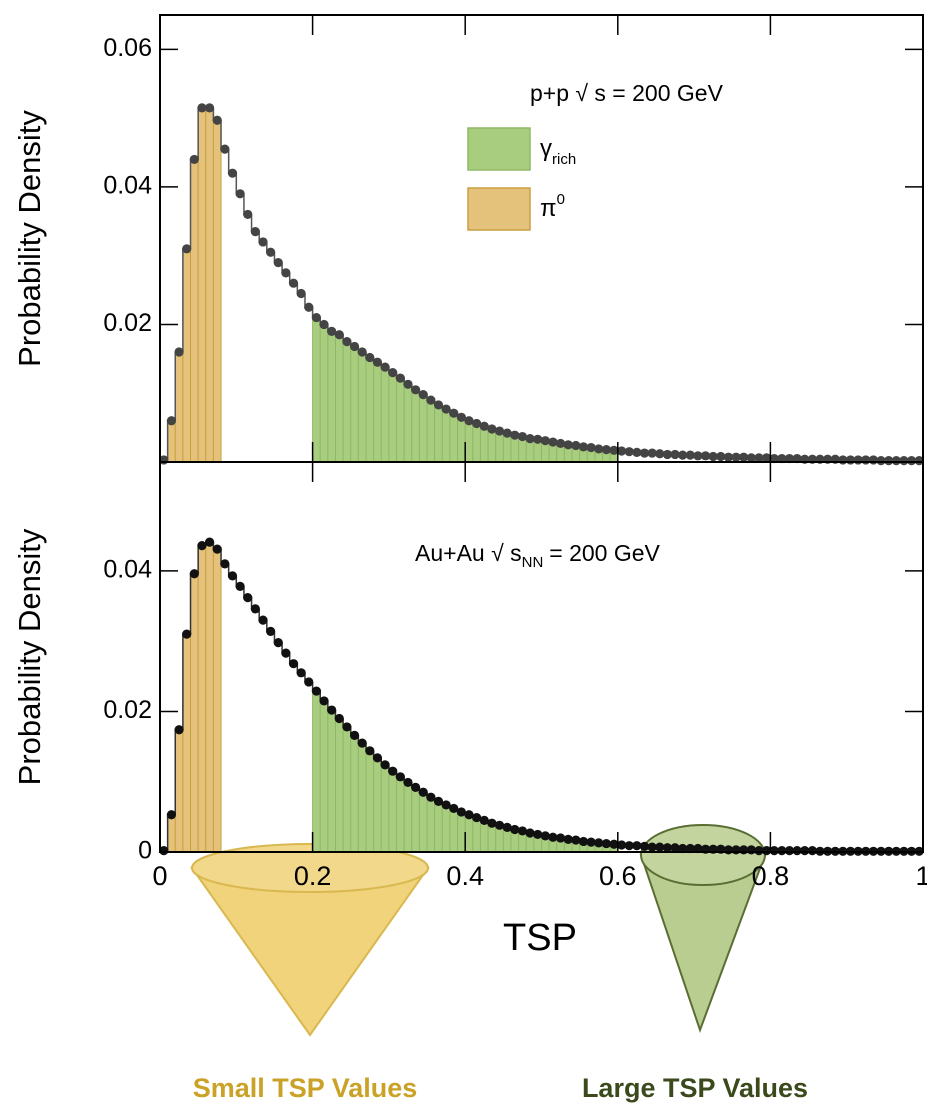 The image size is (927, 1112). I want to click on x-tick-label: 0.4, so click(465, 876).